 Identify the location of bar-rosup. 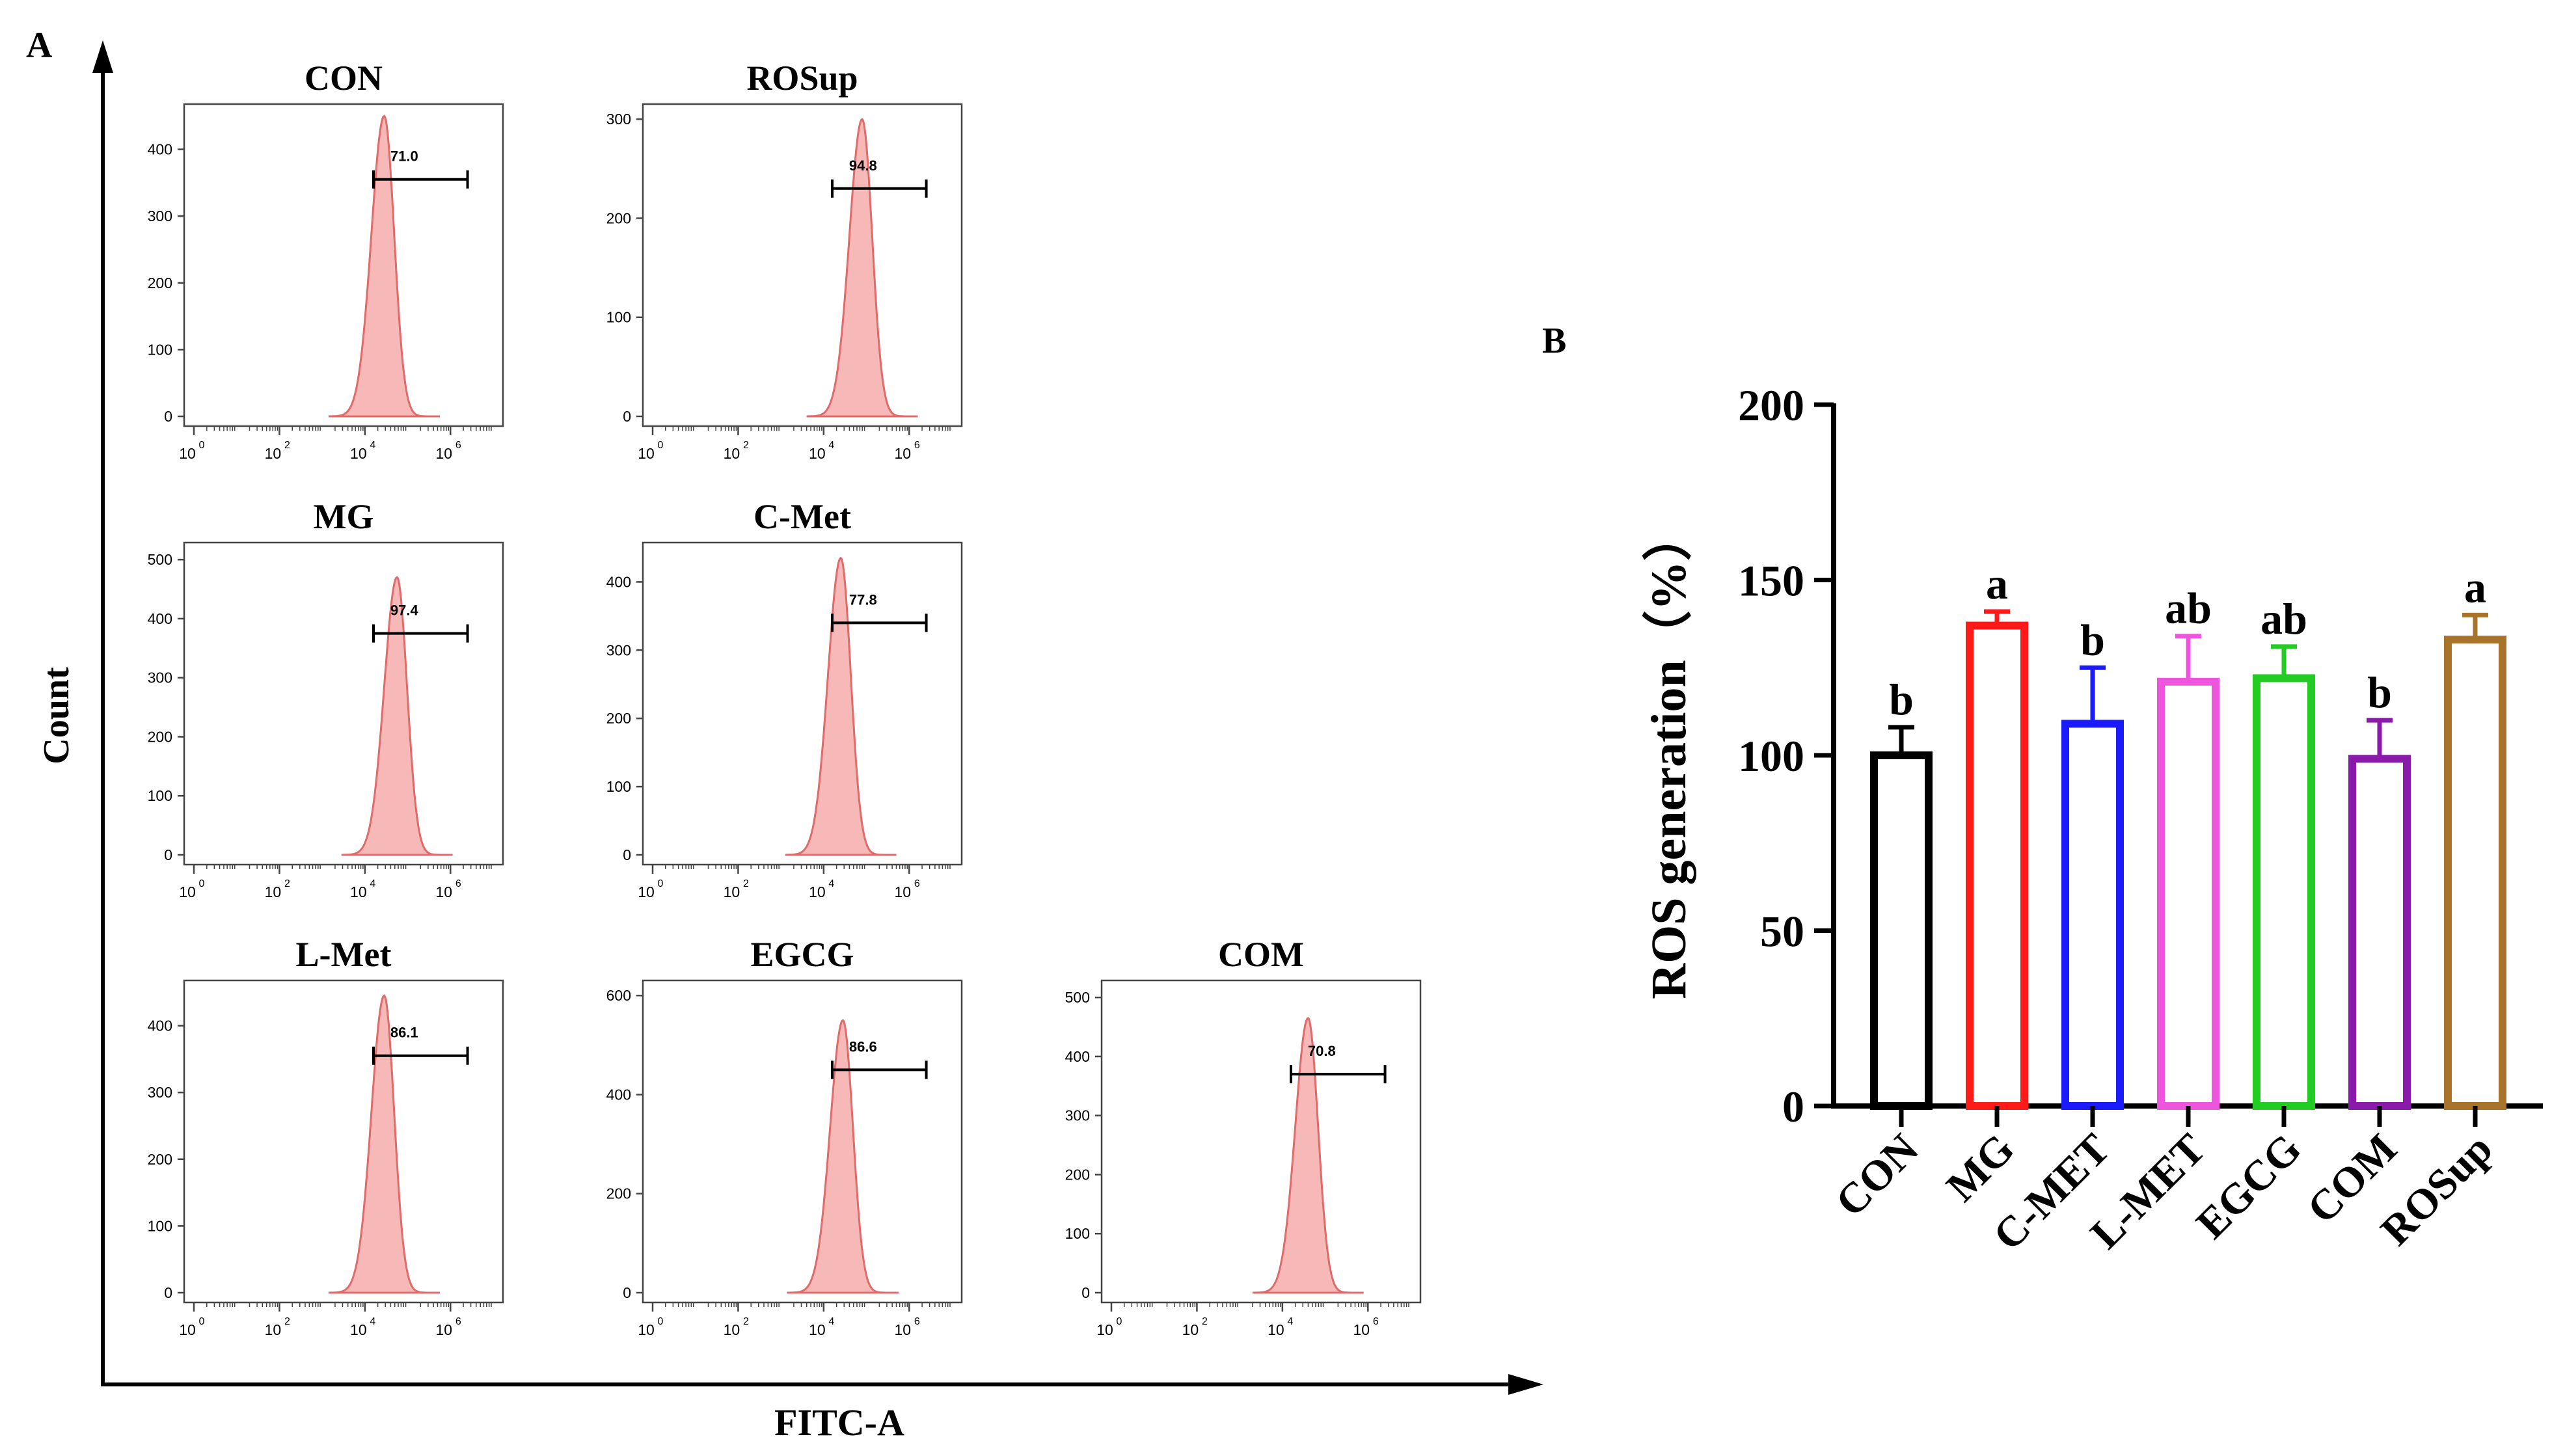
(2475, 873).